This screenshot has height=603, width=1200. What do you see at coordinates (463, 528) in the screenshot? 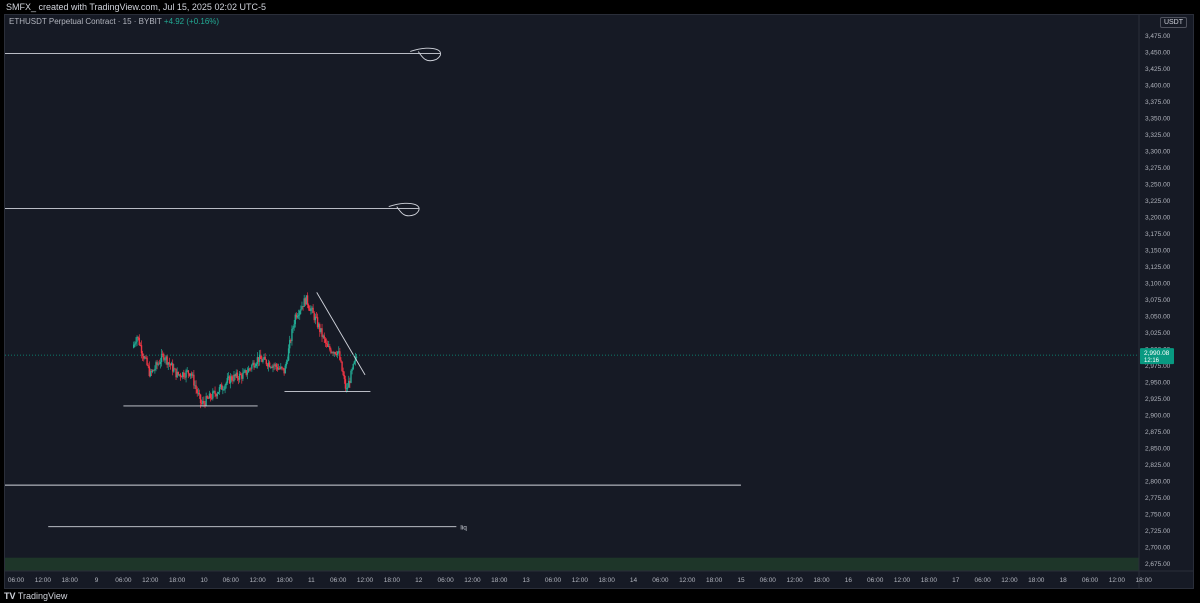
I see `level-label: liq` at bounding box center [463, 528].